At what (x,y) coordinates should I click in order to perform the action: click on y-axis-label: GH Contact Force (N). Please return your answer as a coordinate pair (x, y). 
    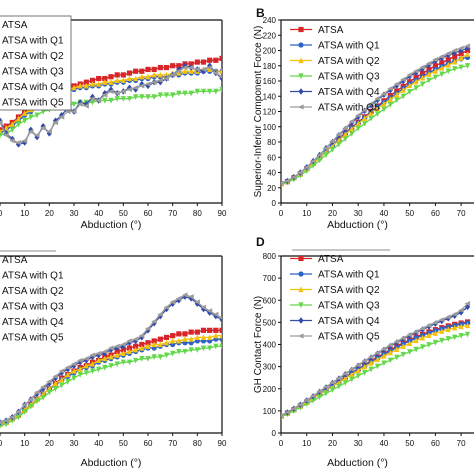
    Looking at the image, I should click on (258, 344).